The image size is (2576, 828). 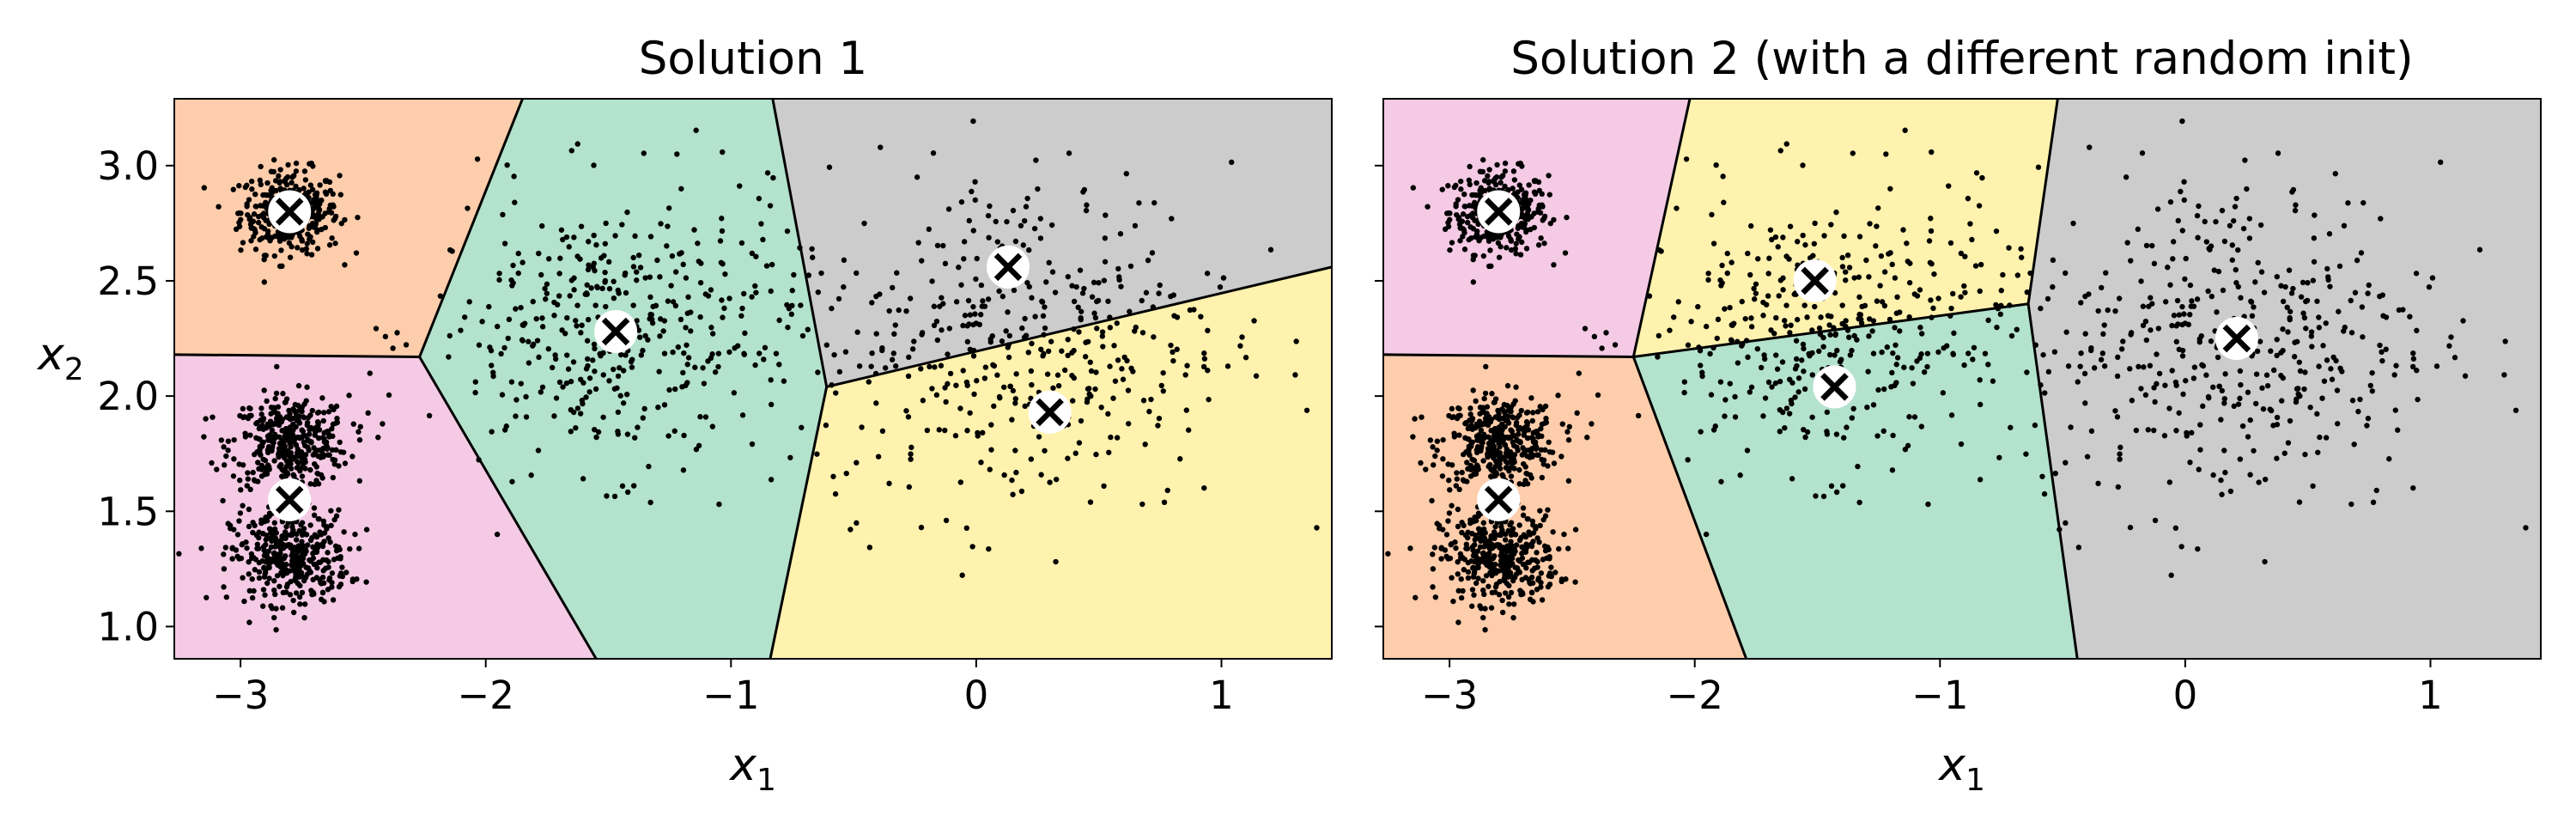 I want to click on region-polygon, so click(x=1052, y=243).